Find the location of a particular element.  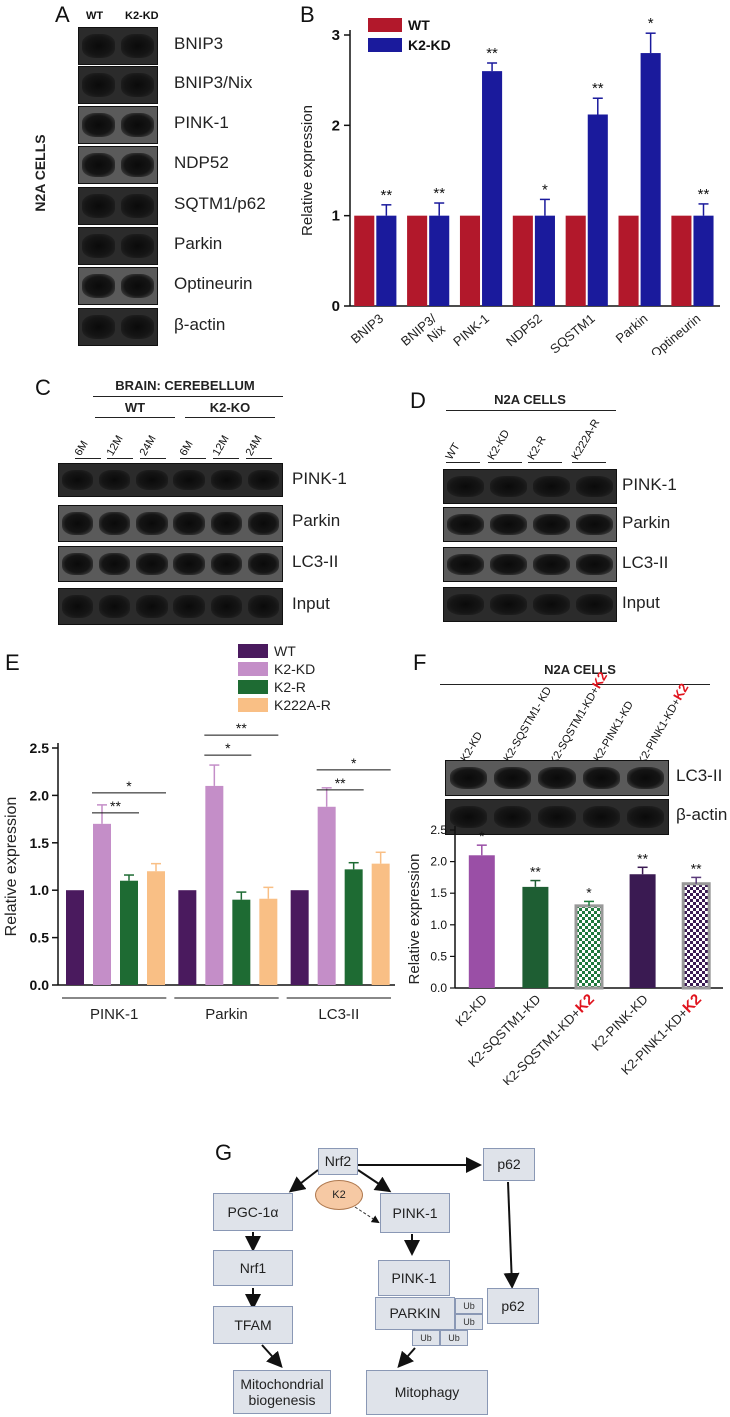

panel-e-legend-label: WT is located at coordinates (285, 651).